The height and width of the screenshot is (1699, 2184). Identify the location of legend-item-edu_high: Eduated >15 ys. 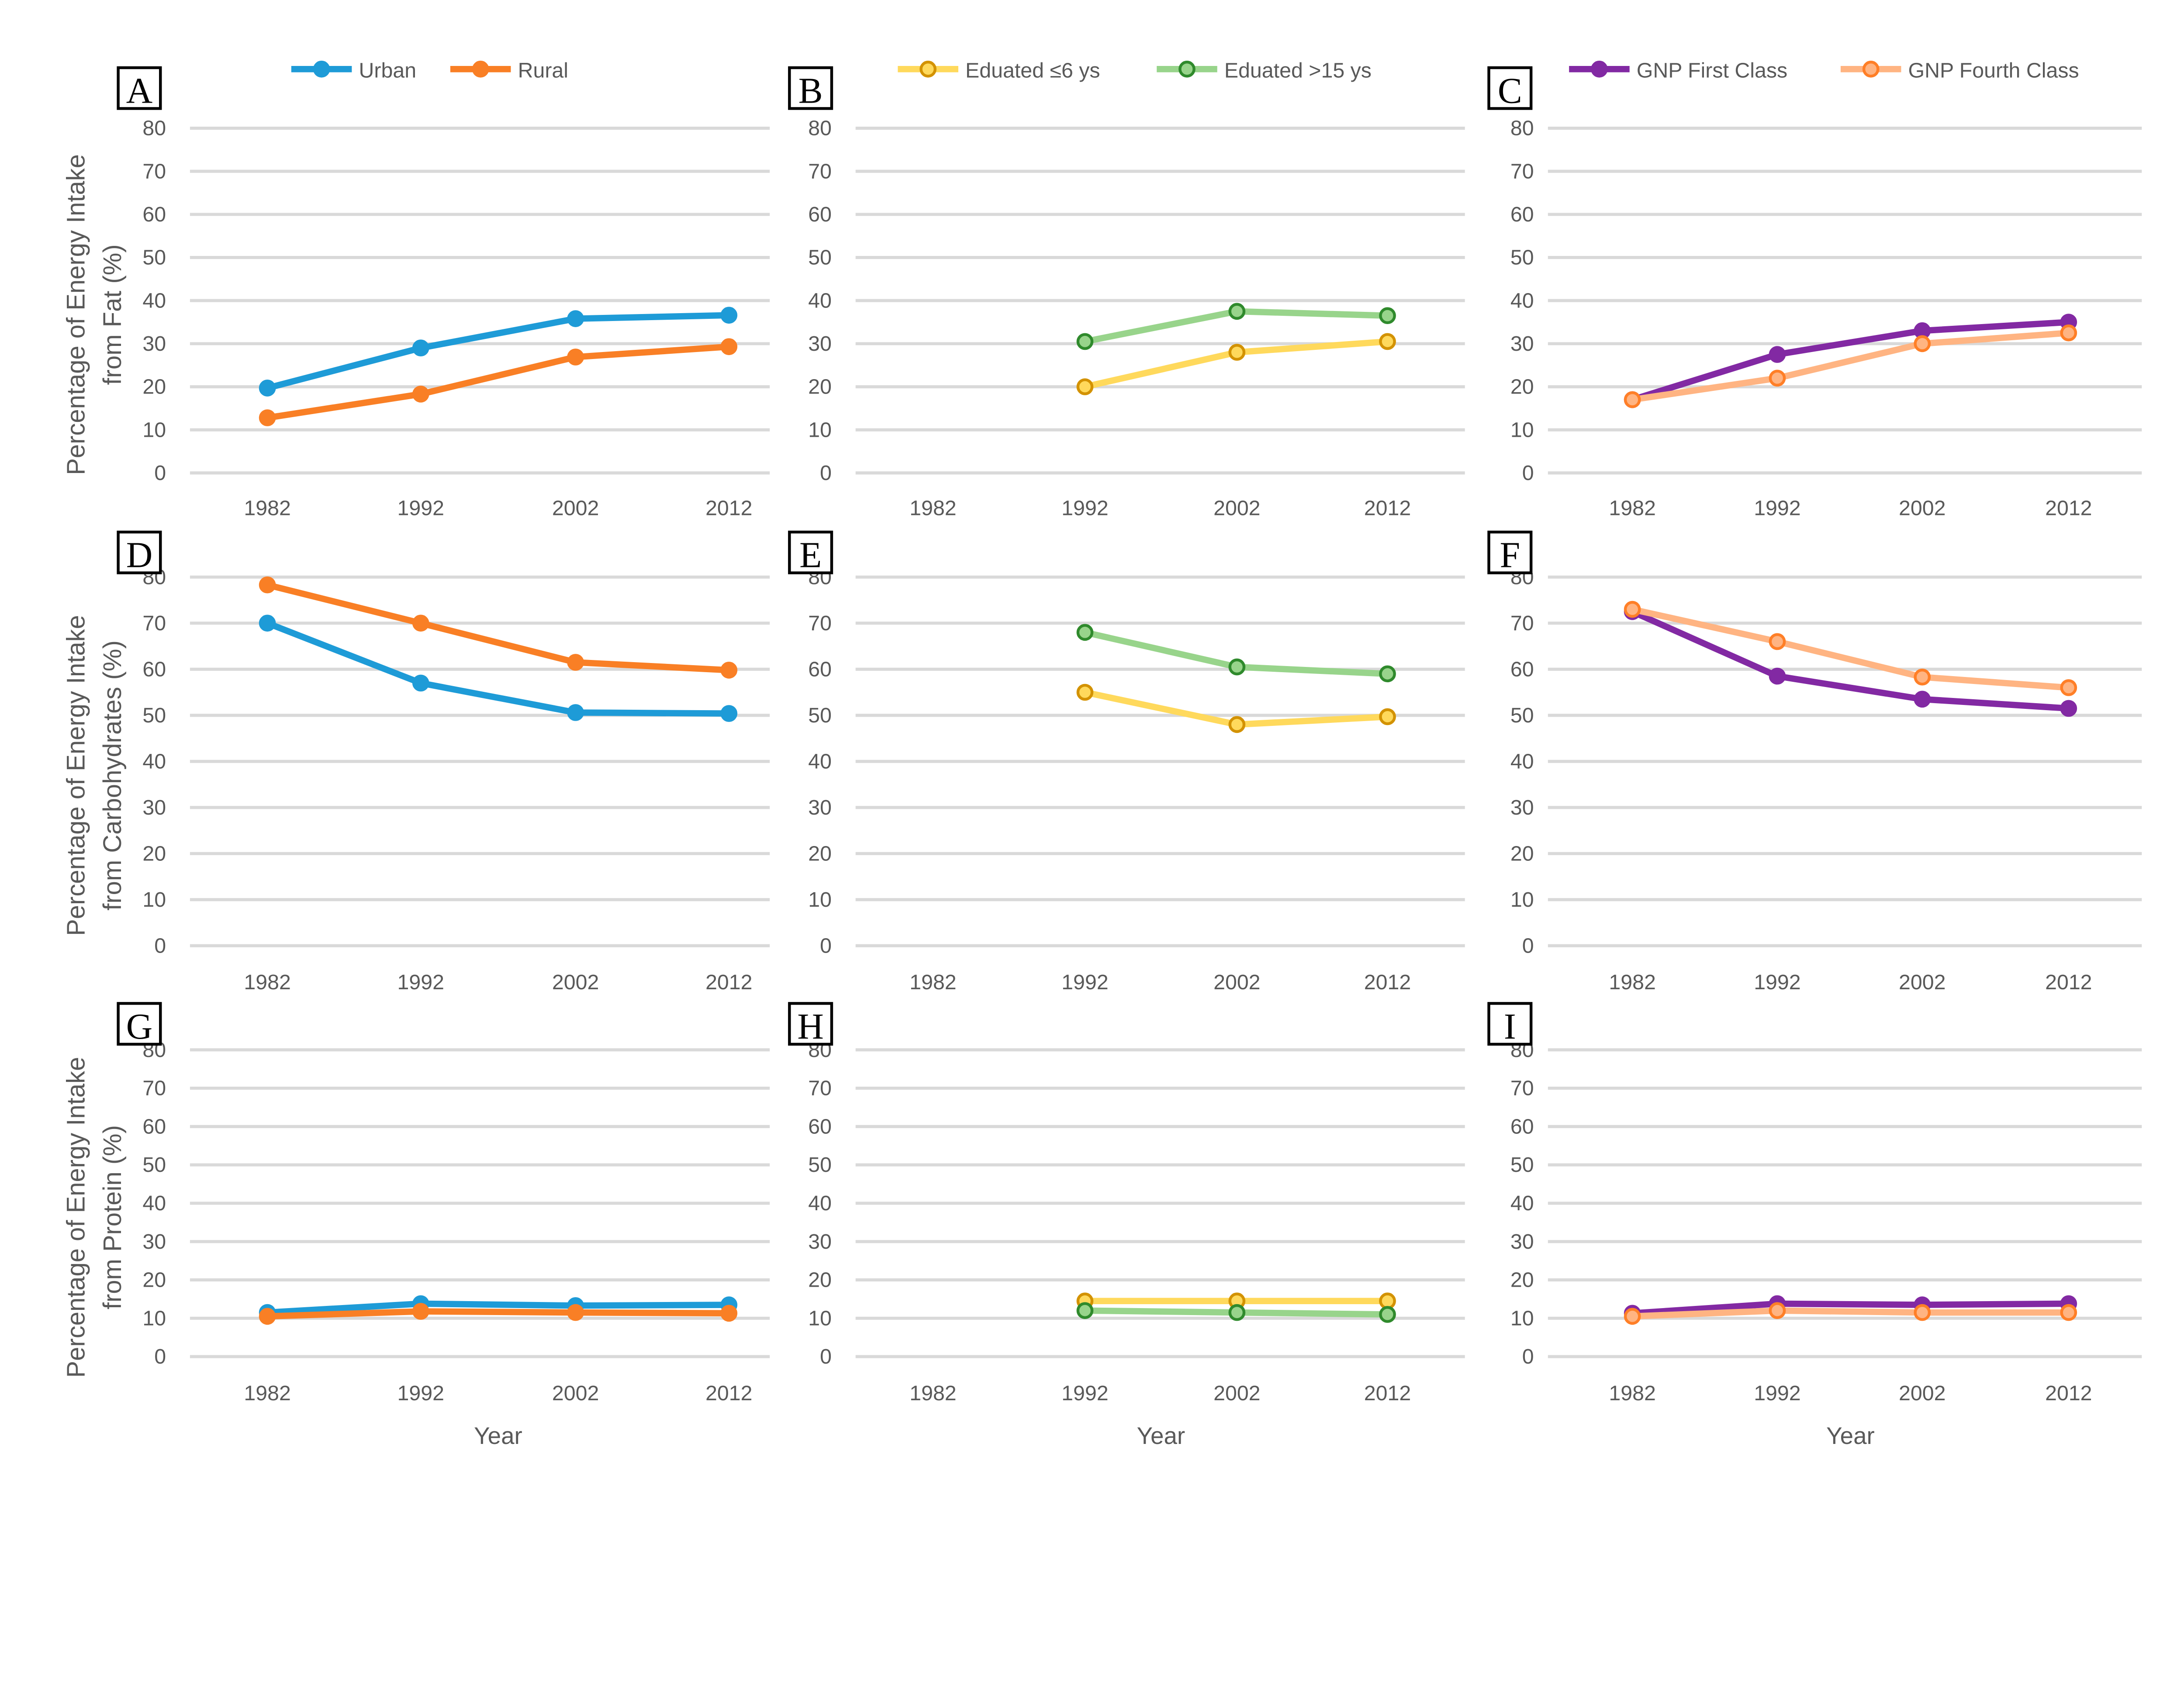
(1264, 71).